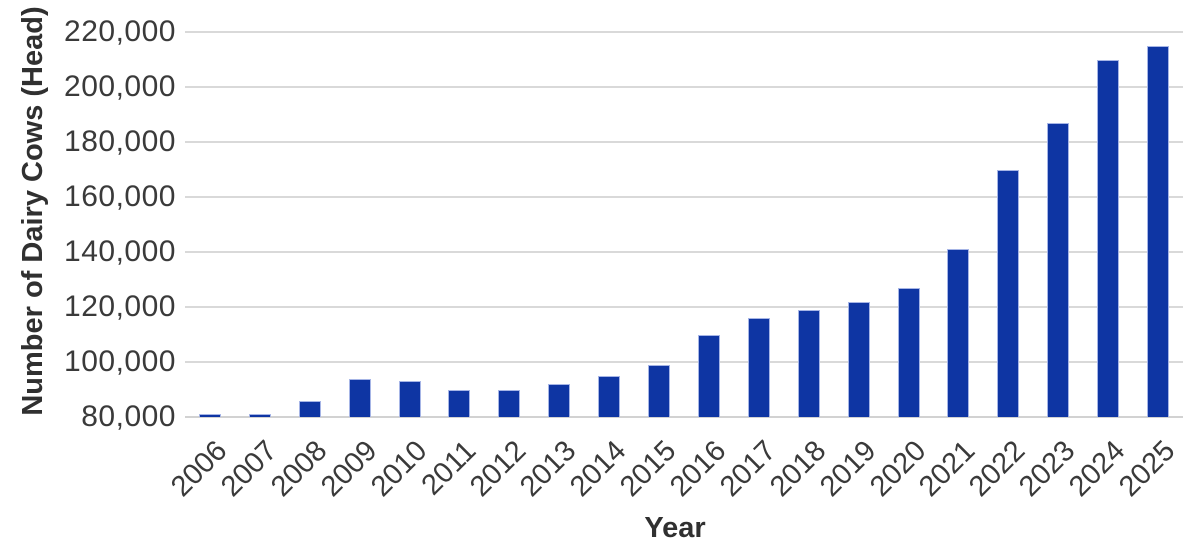 The width and height of the screenshot is (1200, 550). I want to click on bar-2012, so click(509, 403).